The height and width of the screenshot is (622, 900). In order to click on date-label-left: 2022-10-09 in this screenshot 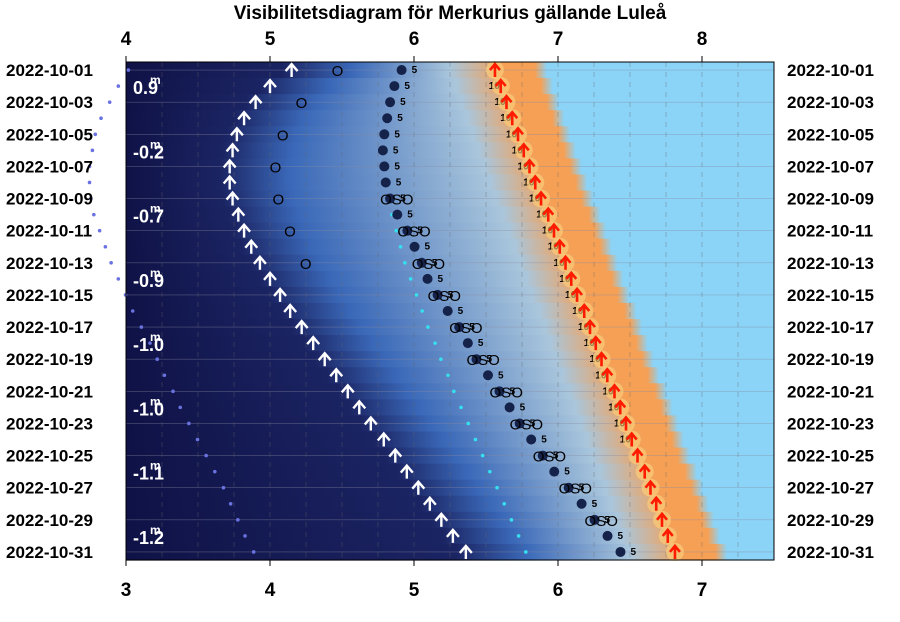, I will do `click(49, 199)`.